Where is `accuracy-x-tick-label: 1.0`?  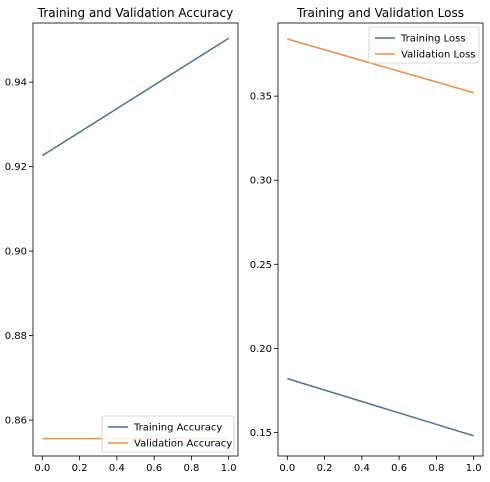 accuracy-x-tick-label: 1.0 is located at coordinates (229, 468).